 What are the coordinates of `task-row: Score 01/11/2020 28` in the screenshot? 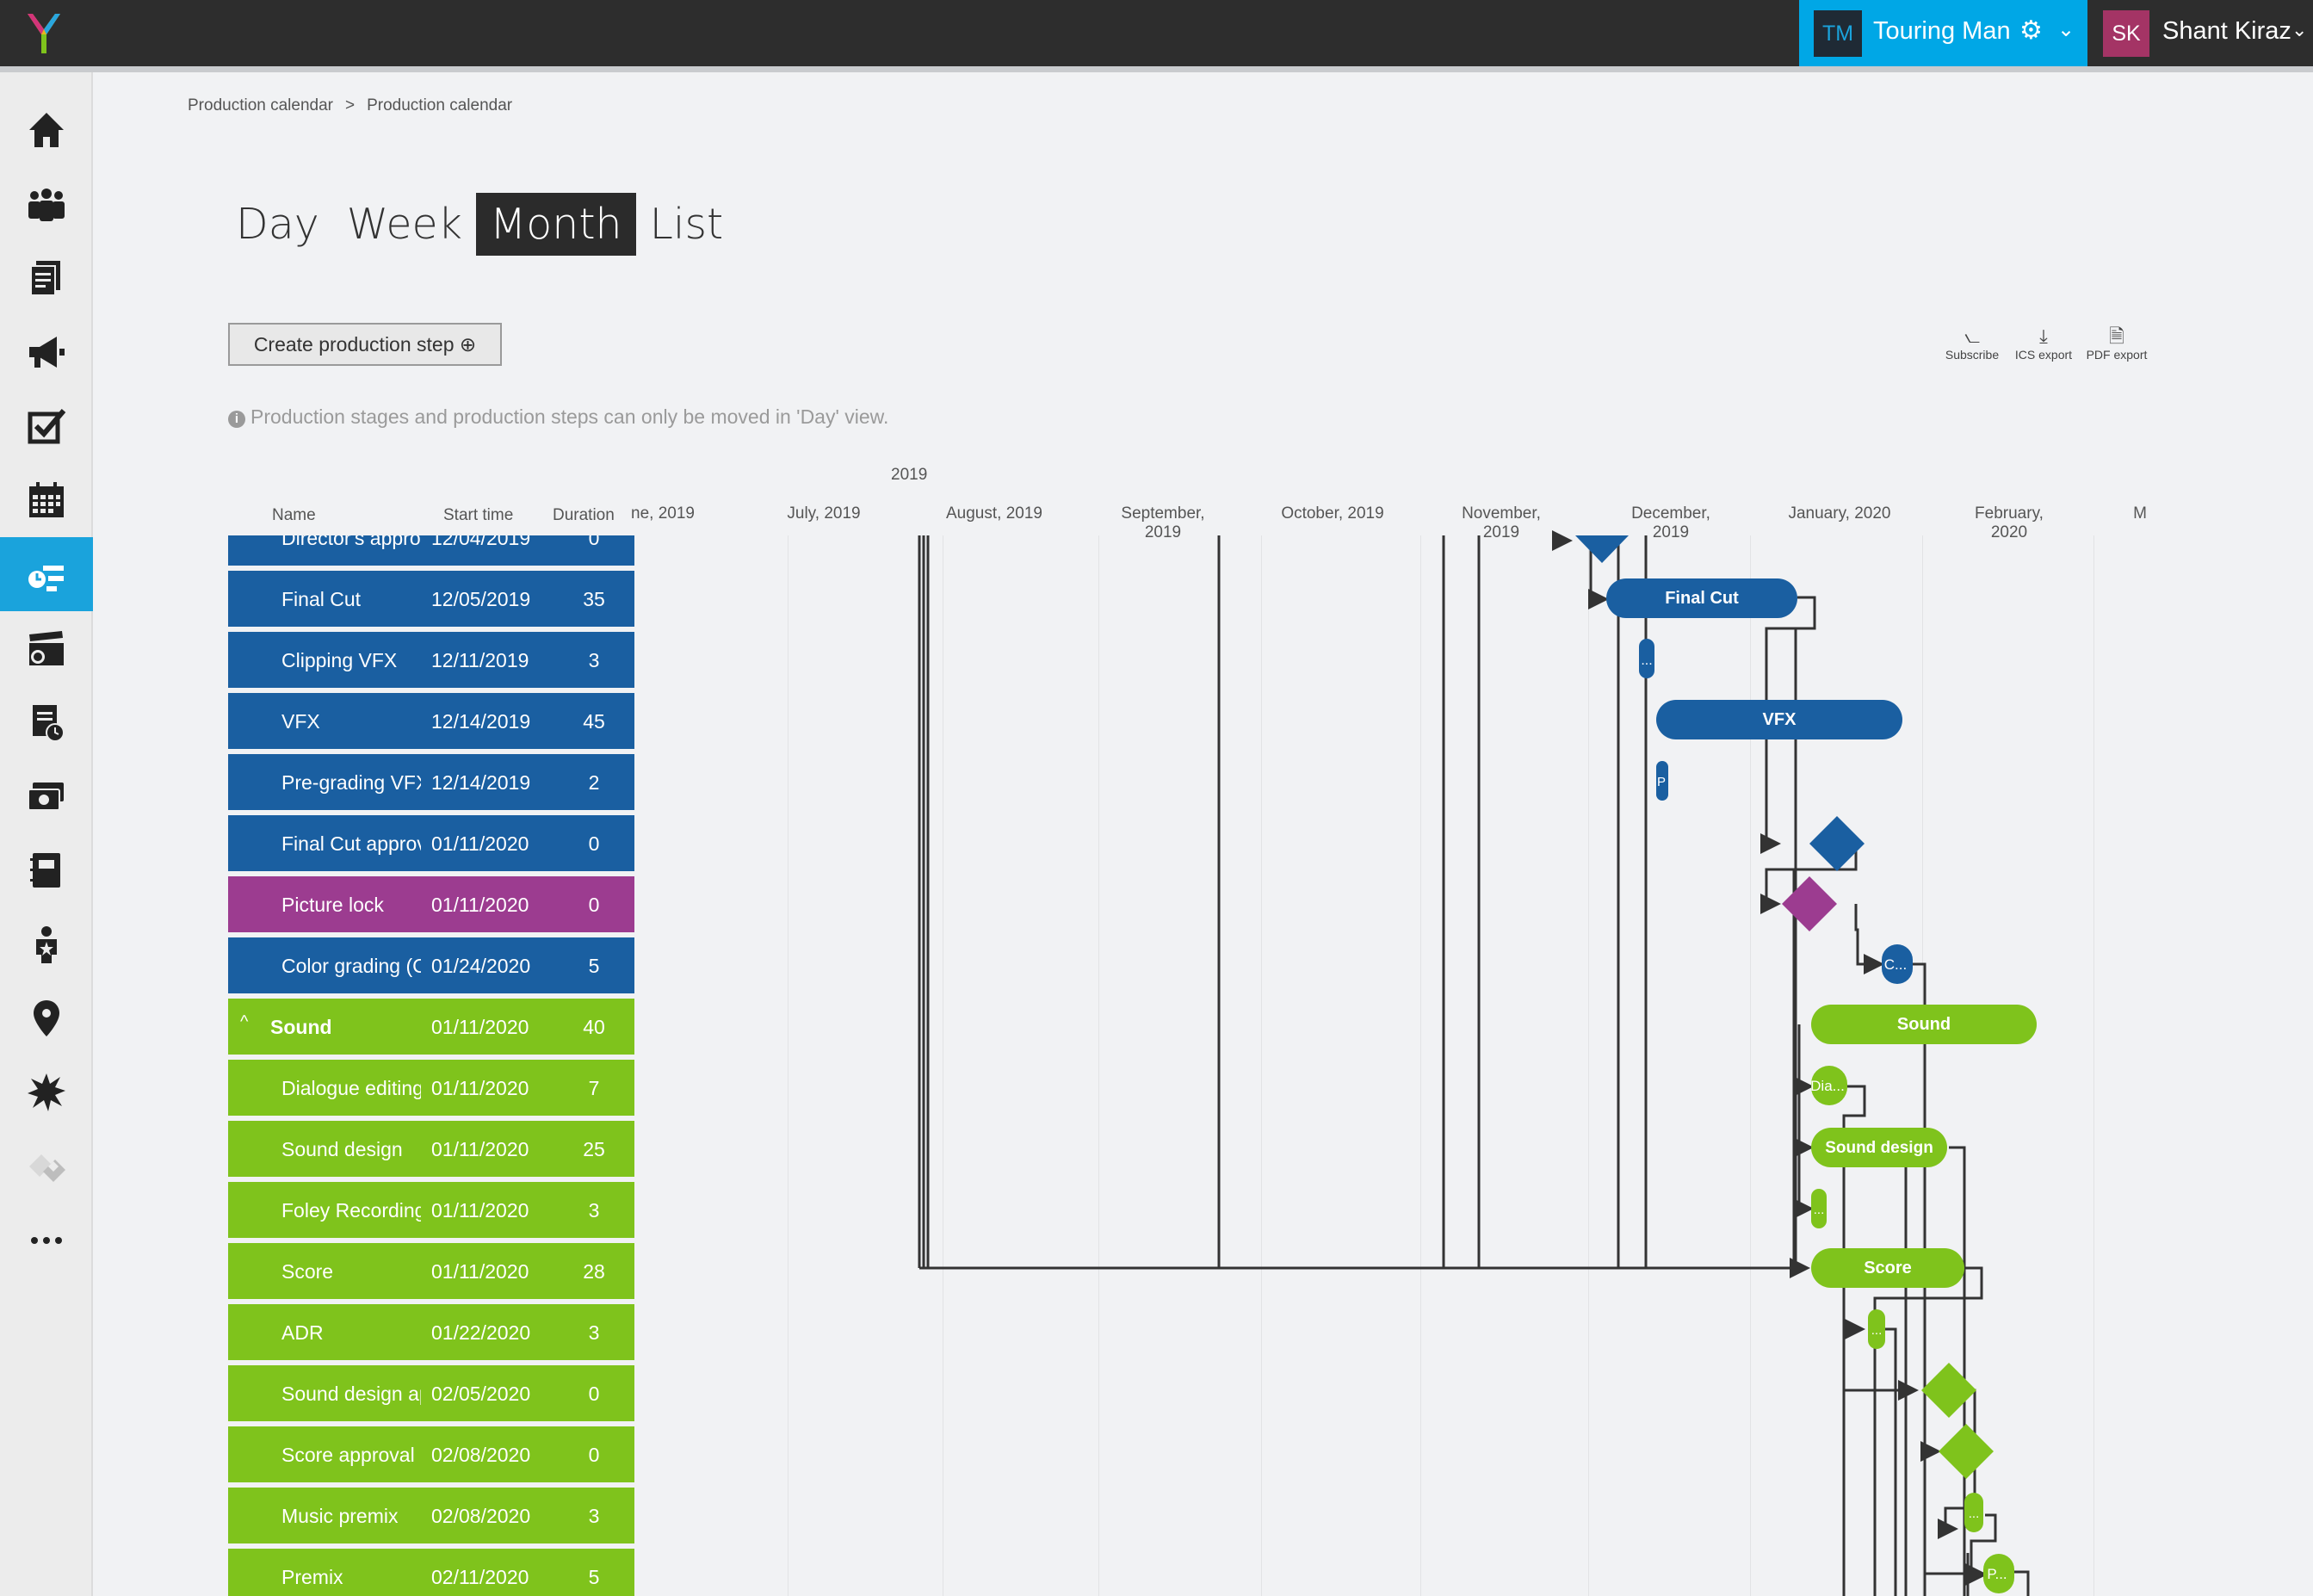 It's located at (431, 1272).